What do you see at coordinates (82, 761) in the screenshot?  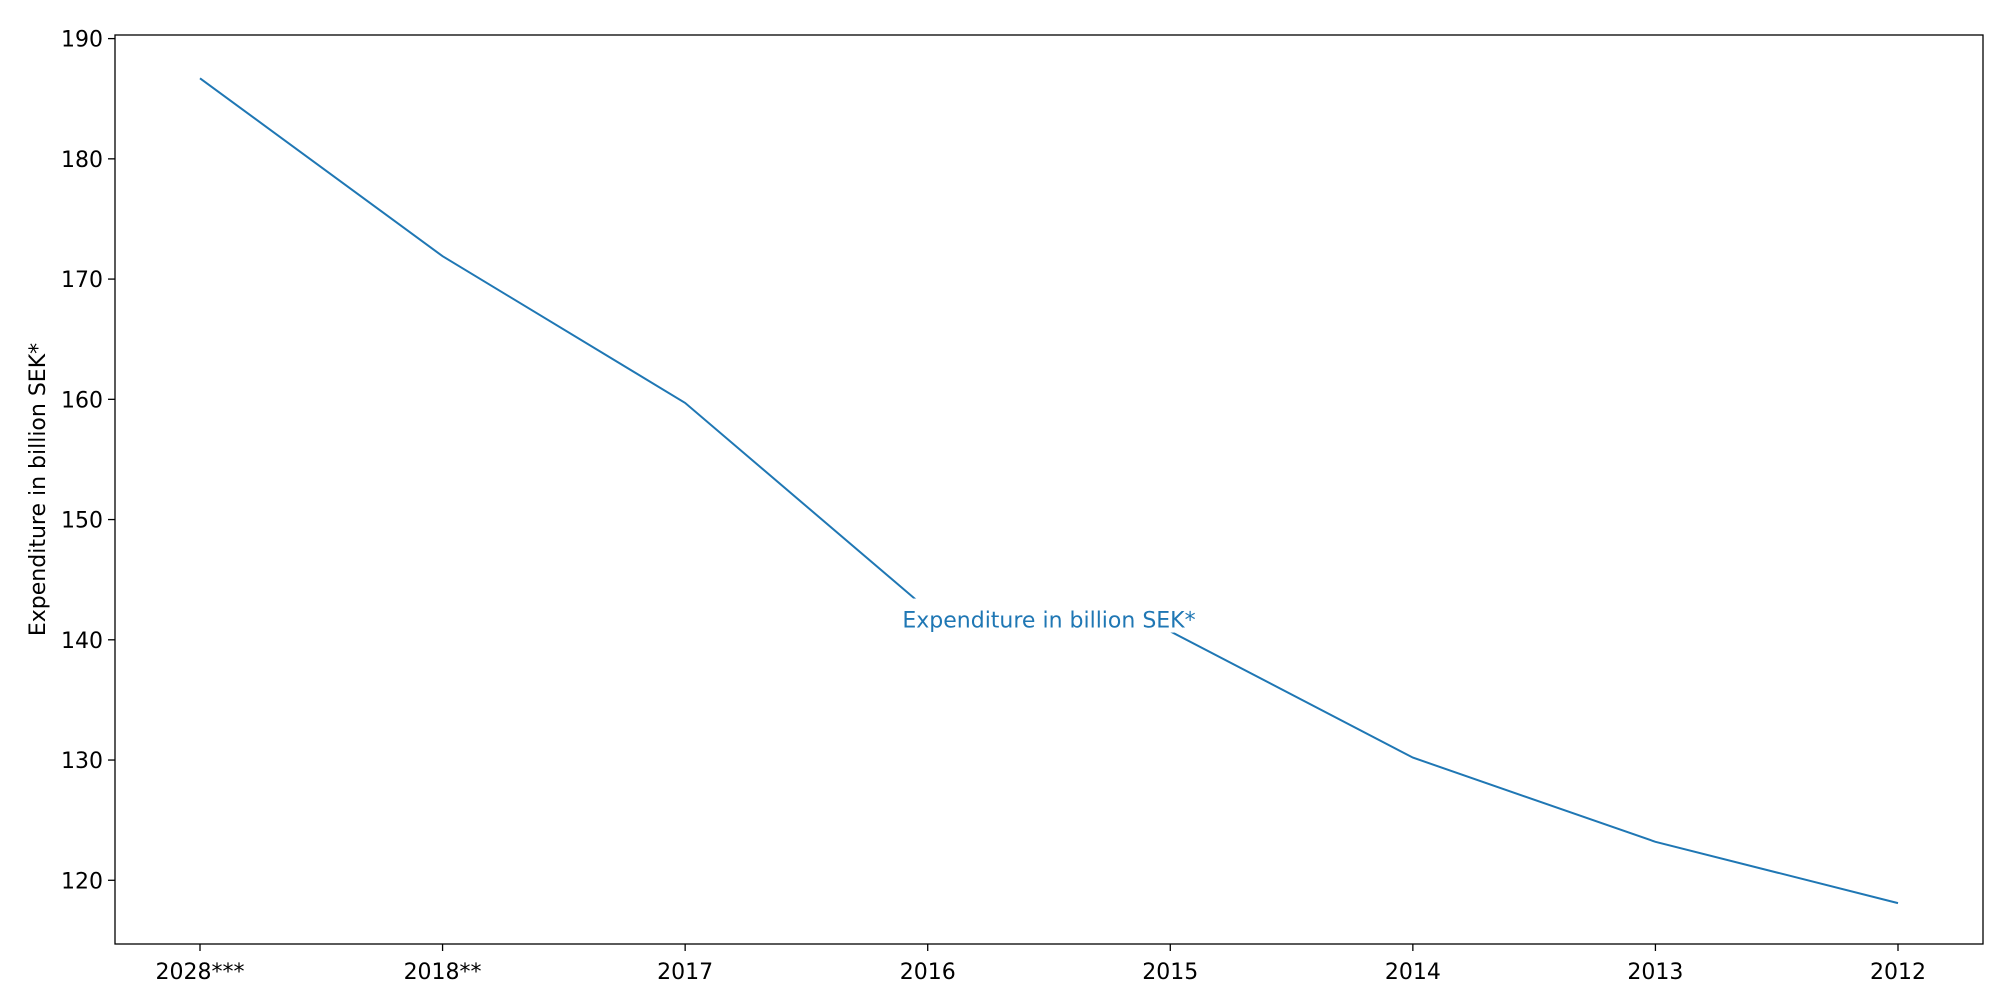 I see `y-tick-label: 130` at bounding box center [82, 761].